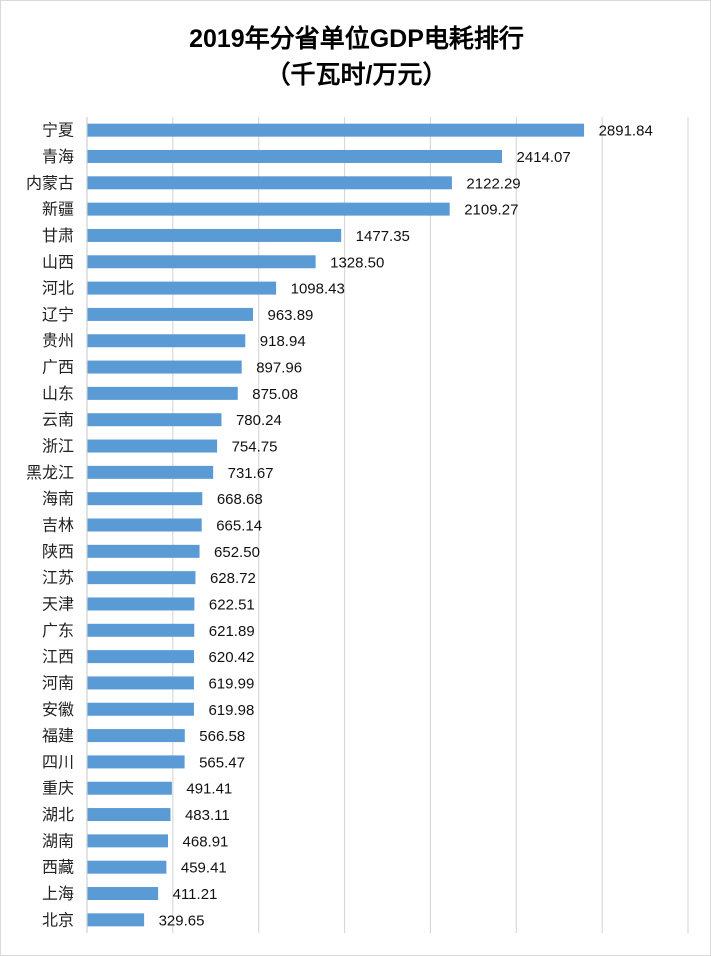  I want to click on data-label: 329.65, so click(182, 920).